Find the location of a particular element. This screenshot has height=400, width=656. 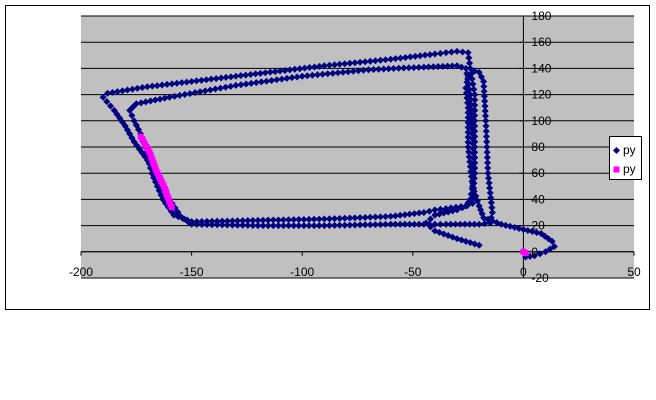

y-tick-label: 100 is located at coordinates (541, 121).